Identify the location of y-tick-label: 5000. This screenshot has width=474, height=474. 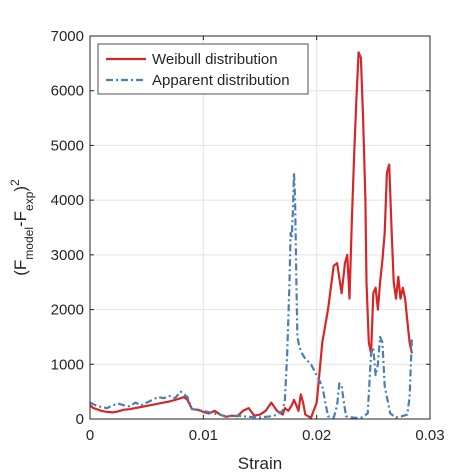
(67, 145).